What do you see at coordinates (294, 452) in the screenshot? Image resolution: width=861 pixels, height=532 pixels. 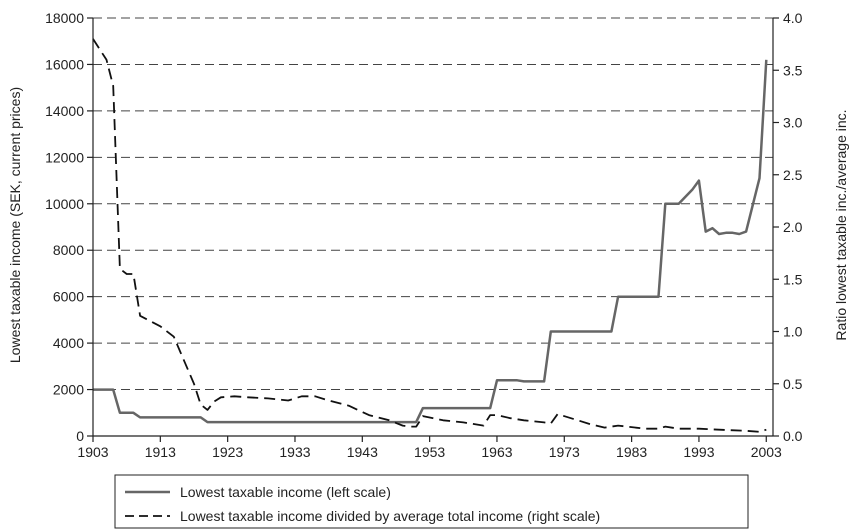 I see `x-tick-label: 1933` at bounding box center [294, 452].